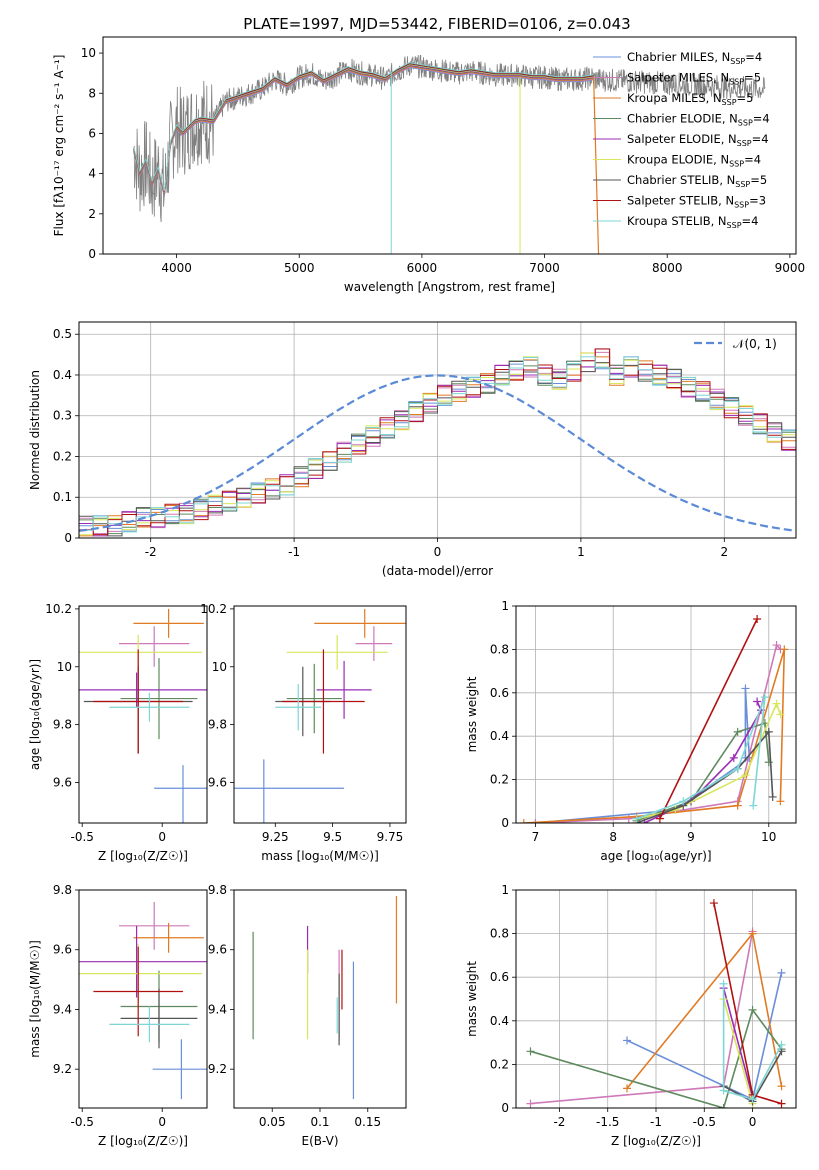 This screenshot has height=1170, width=819. What do you see at coordinates (62, 497) in the screenshot?
I see `y-tick-label: 0.1` at bounding box center [62, 497].